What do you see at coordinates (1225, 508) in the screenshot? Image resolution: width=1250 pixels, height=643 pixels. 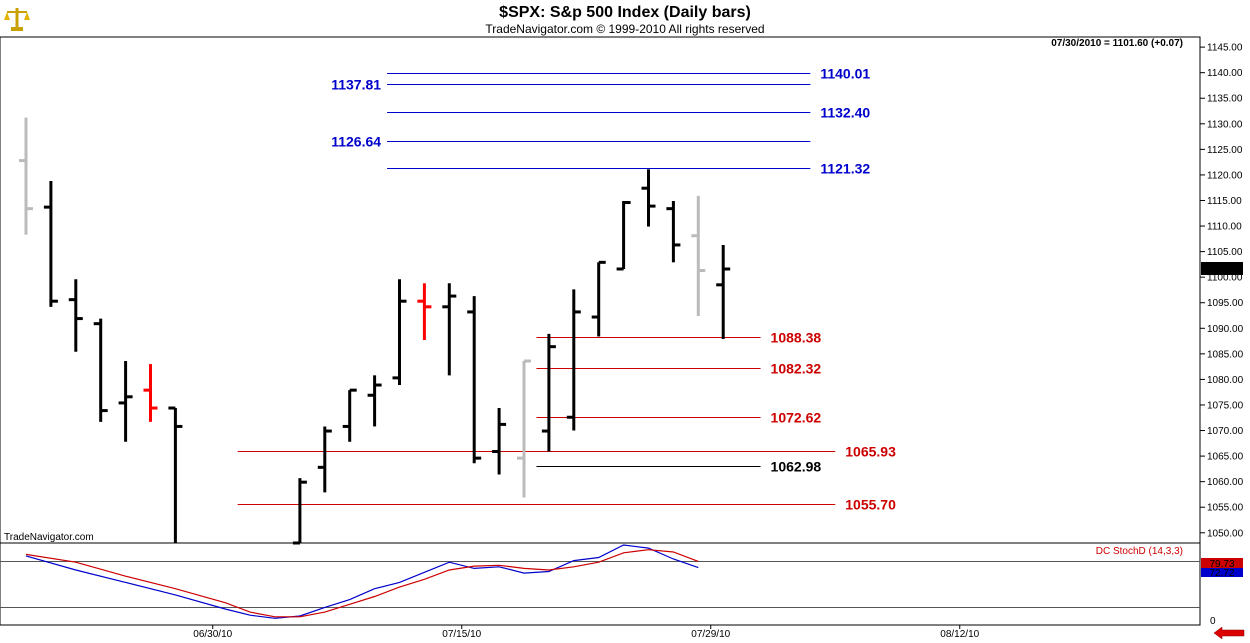 I see `y-tick-label: 1055.00` at bounding box center [1225, 508].